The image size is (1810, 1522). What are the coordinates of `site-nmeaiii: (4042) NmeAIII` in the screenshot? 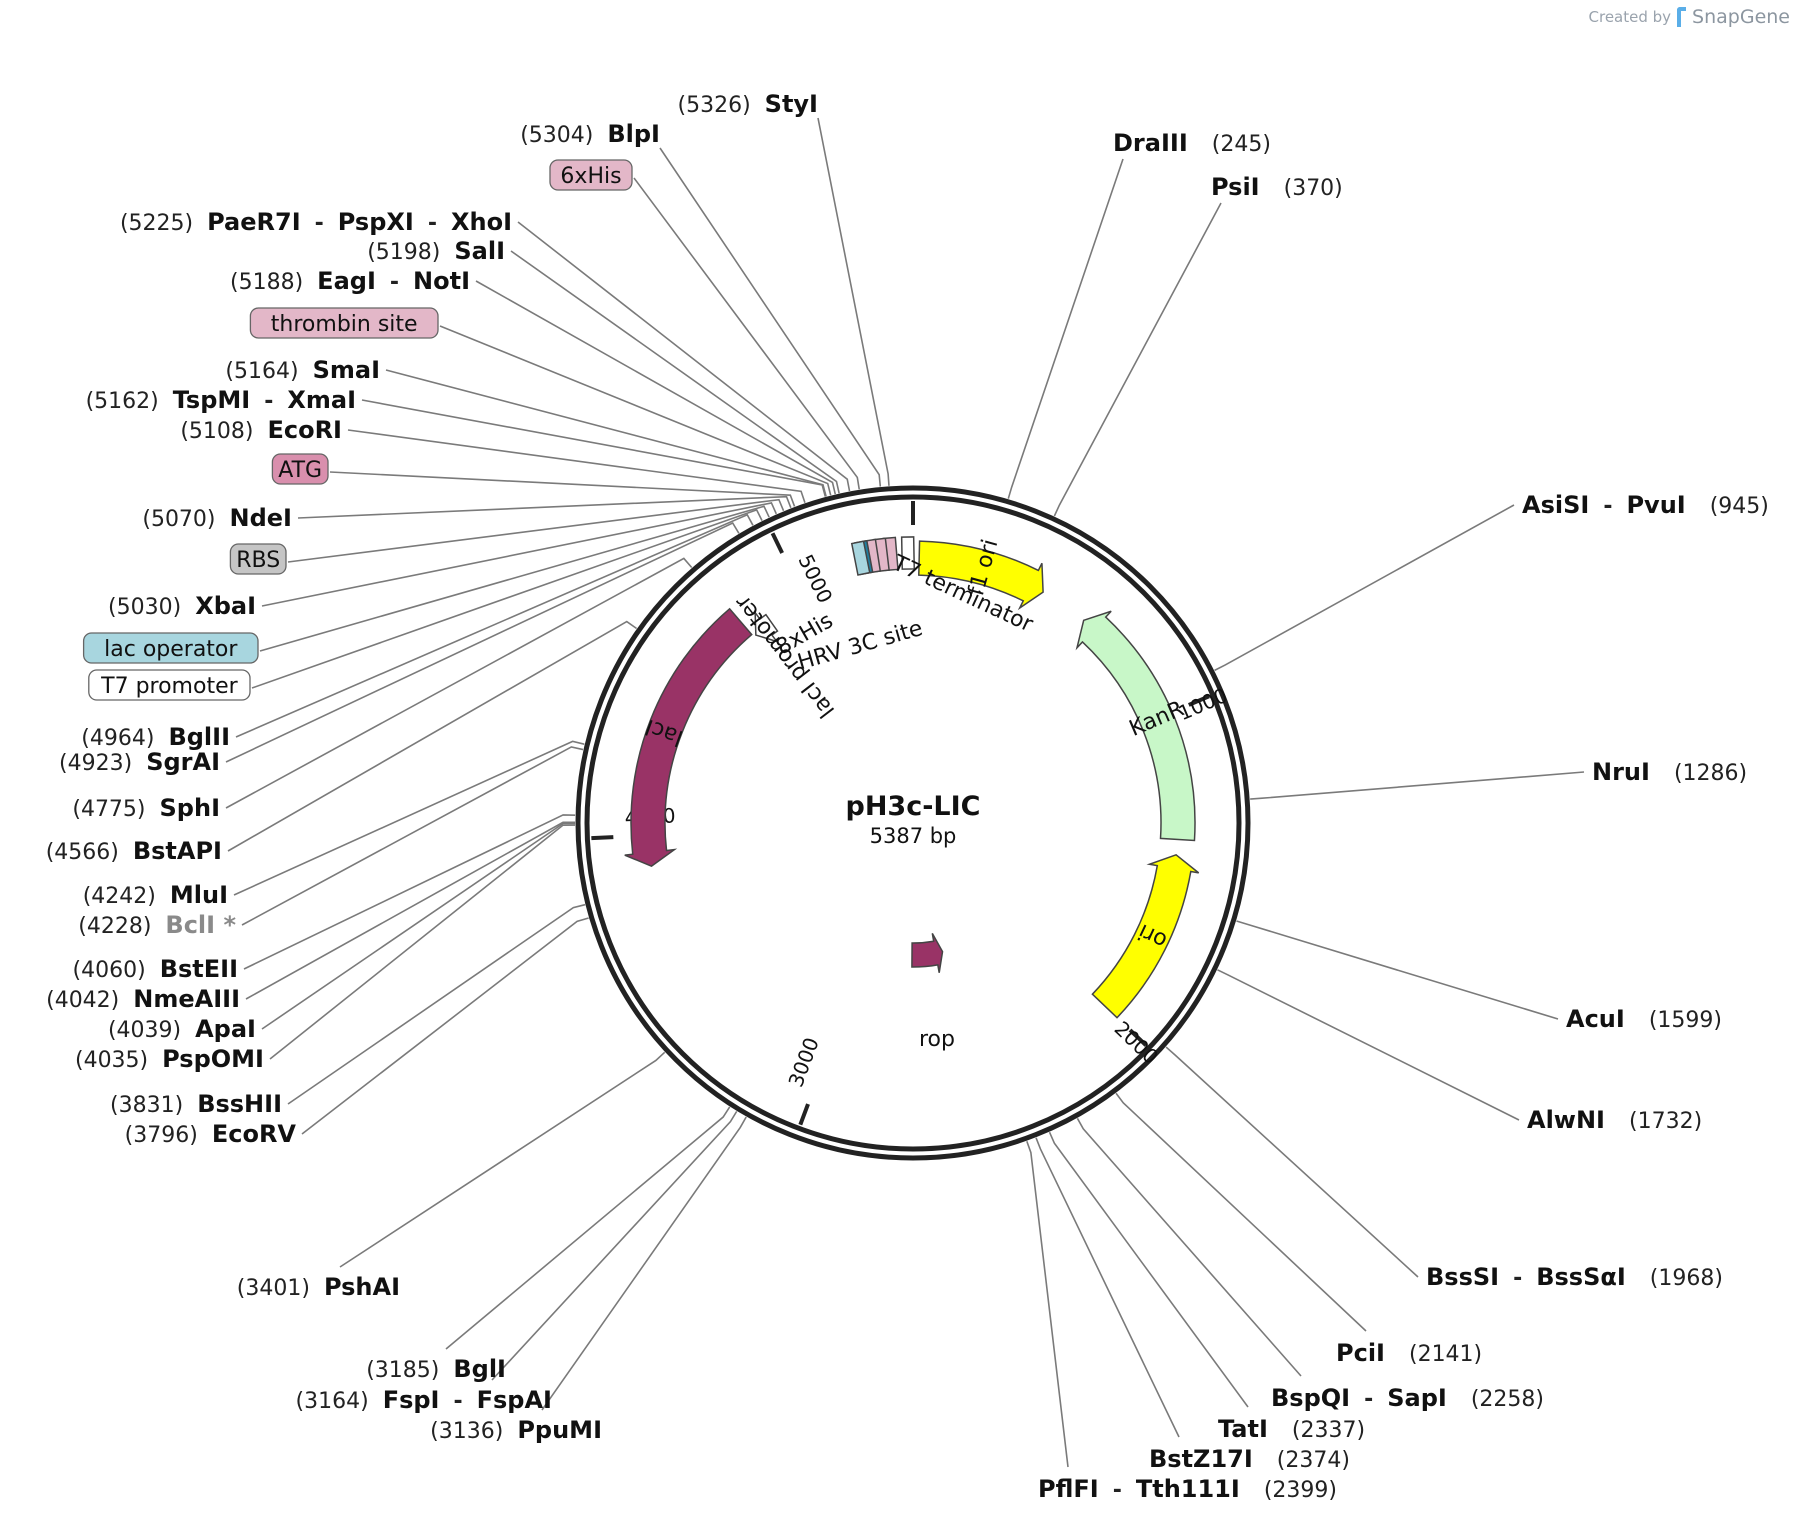 It's located at (143, 999).